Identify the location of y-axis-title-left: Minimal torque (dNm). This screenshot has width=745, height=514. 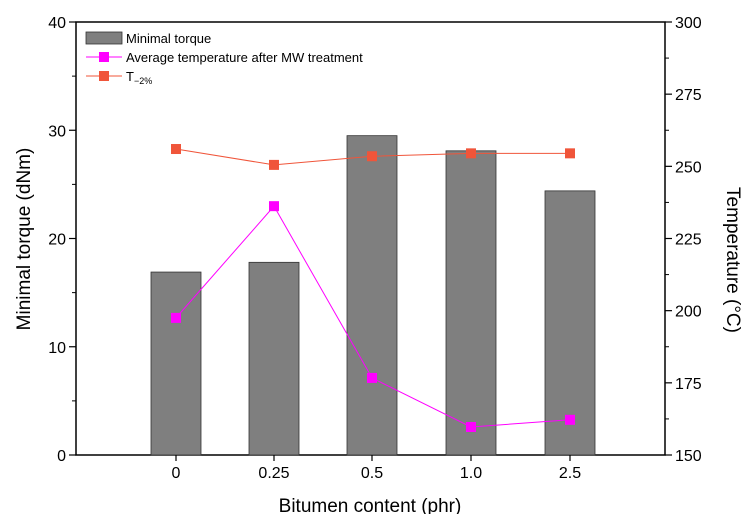
(24, 239).